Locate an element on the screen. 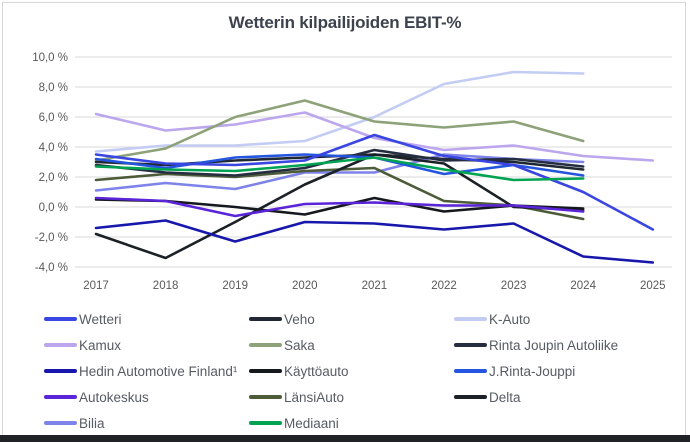 The width and height of the screenshot is (690, 442). legend-item-l-nsiauto: LänsiAuto is located at coordinates (351, 397).